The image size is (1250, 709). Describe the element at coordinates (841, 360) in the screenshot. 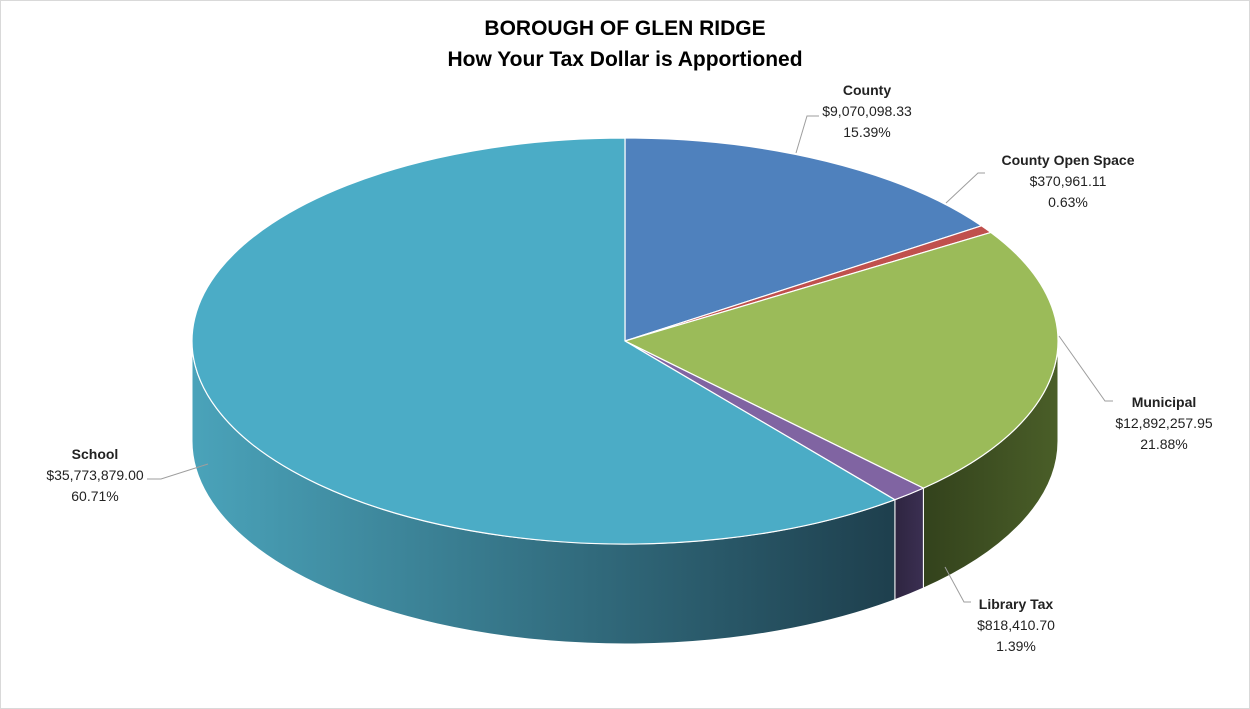

I see `pie-slice-municipal` at that location.